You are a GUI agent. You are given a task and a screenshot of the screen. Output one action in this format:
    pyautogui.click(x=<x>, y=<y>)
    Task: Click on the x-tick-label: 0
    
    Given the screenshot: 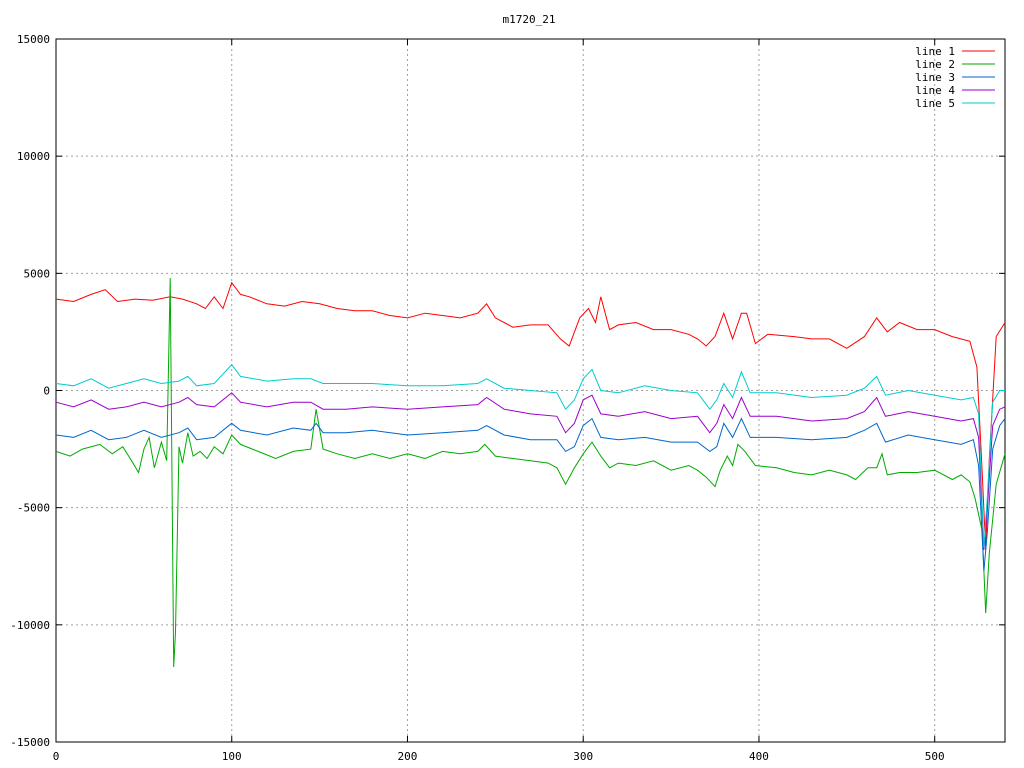 What is the action you would take?
    pyautogui.click(x=56, y=756)
    